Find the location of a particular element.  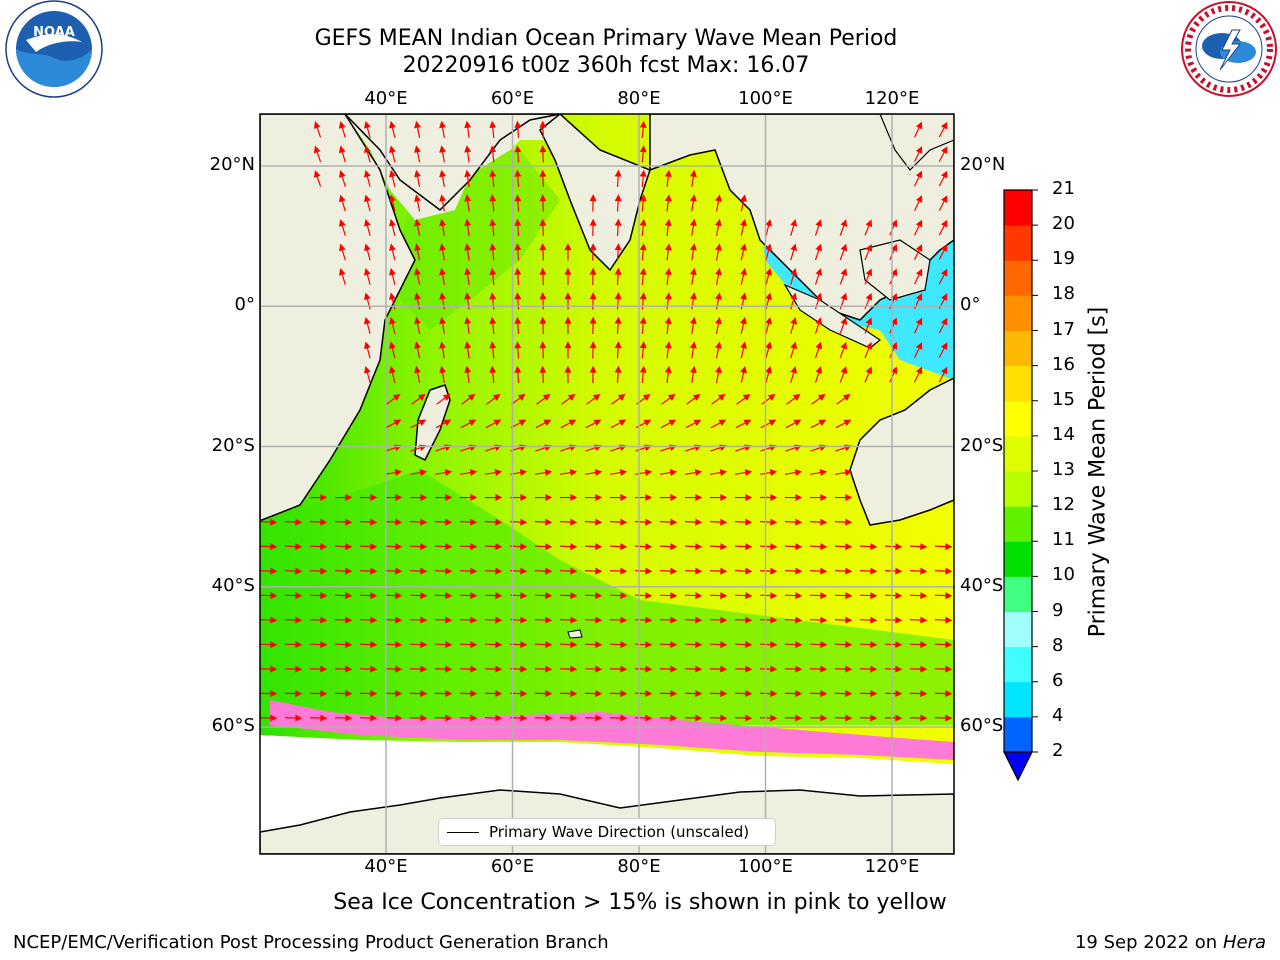

tick-label-lat-right: 40°S is located at coordinates (982, 585).